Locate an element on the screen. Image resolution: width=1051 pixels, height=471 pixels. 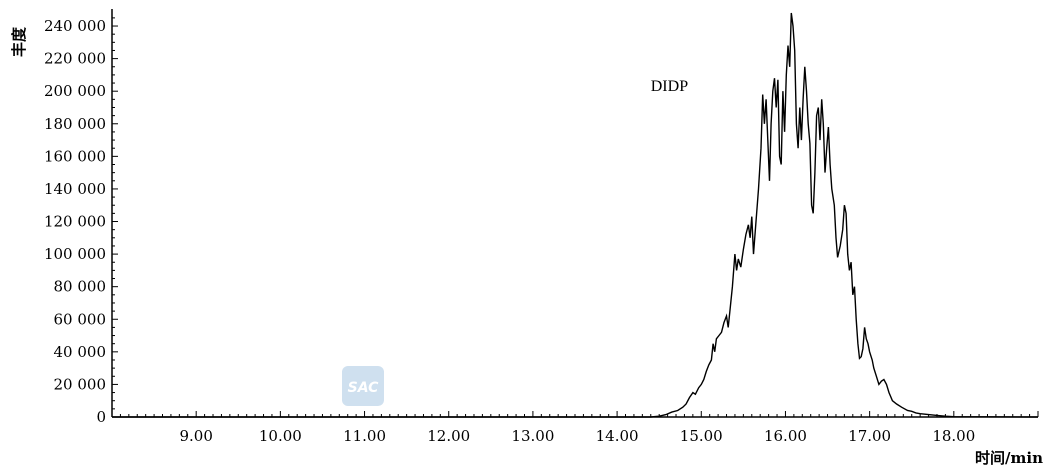
watermark-text: SAC is located at coordinates (363, 388).